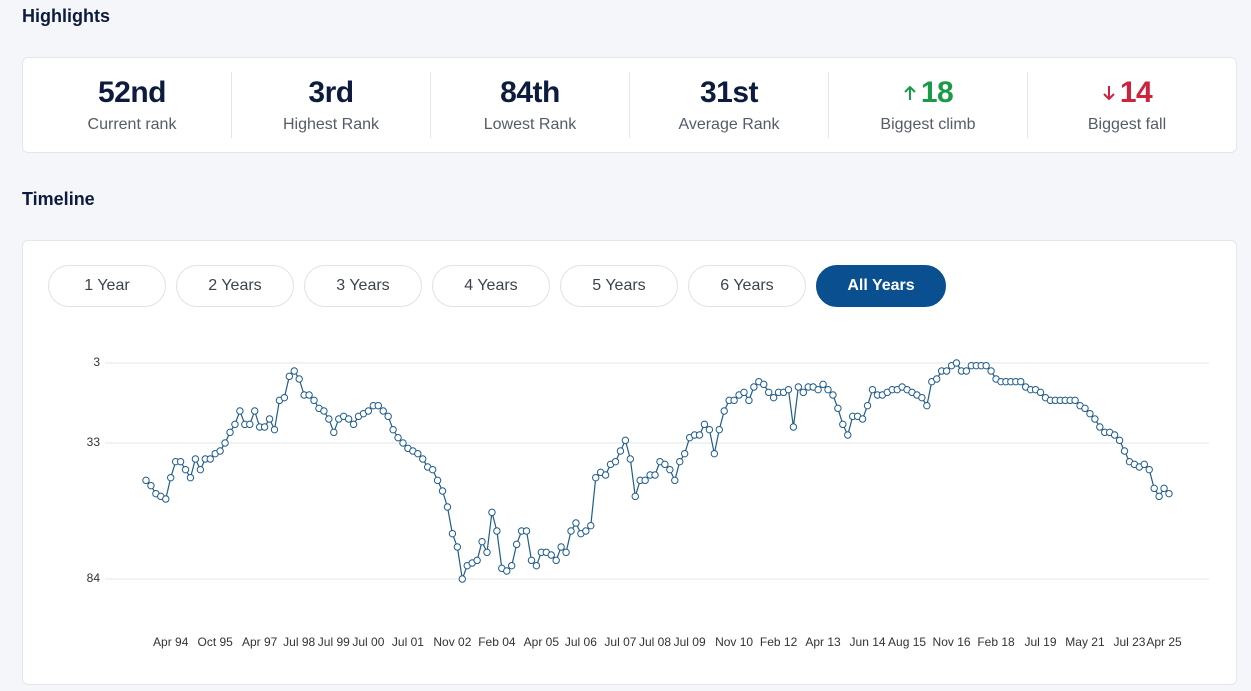 Image resolution: width=1251 pixels, height=691 pixels. I want to click on stat-value-row: 52nd, so click(132, 93).